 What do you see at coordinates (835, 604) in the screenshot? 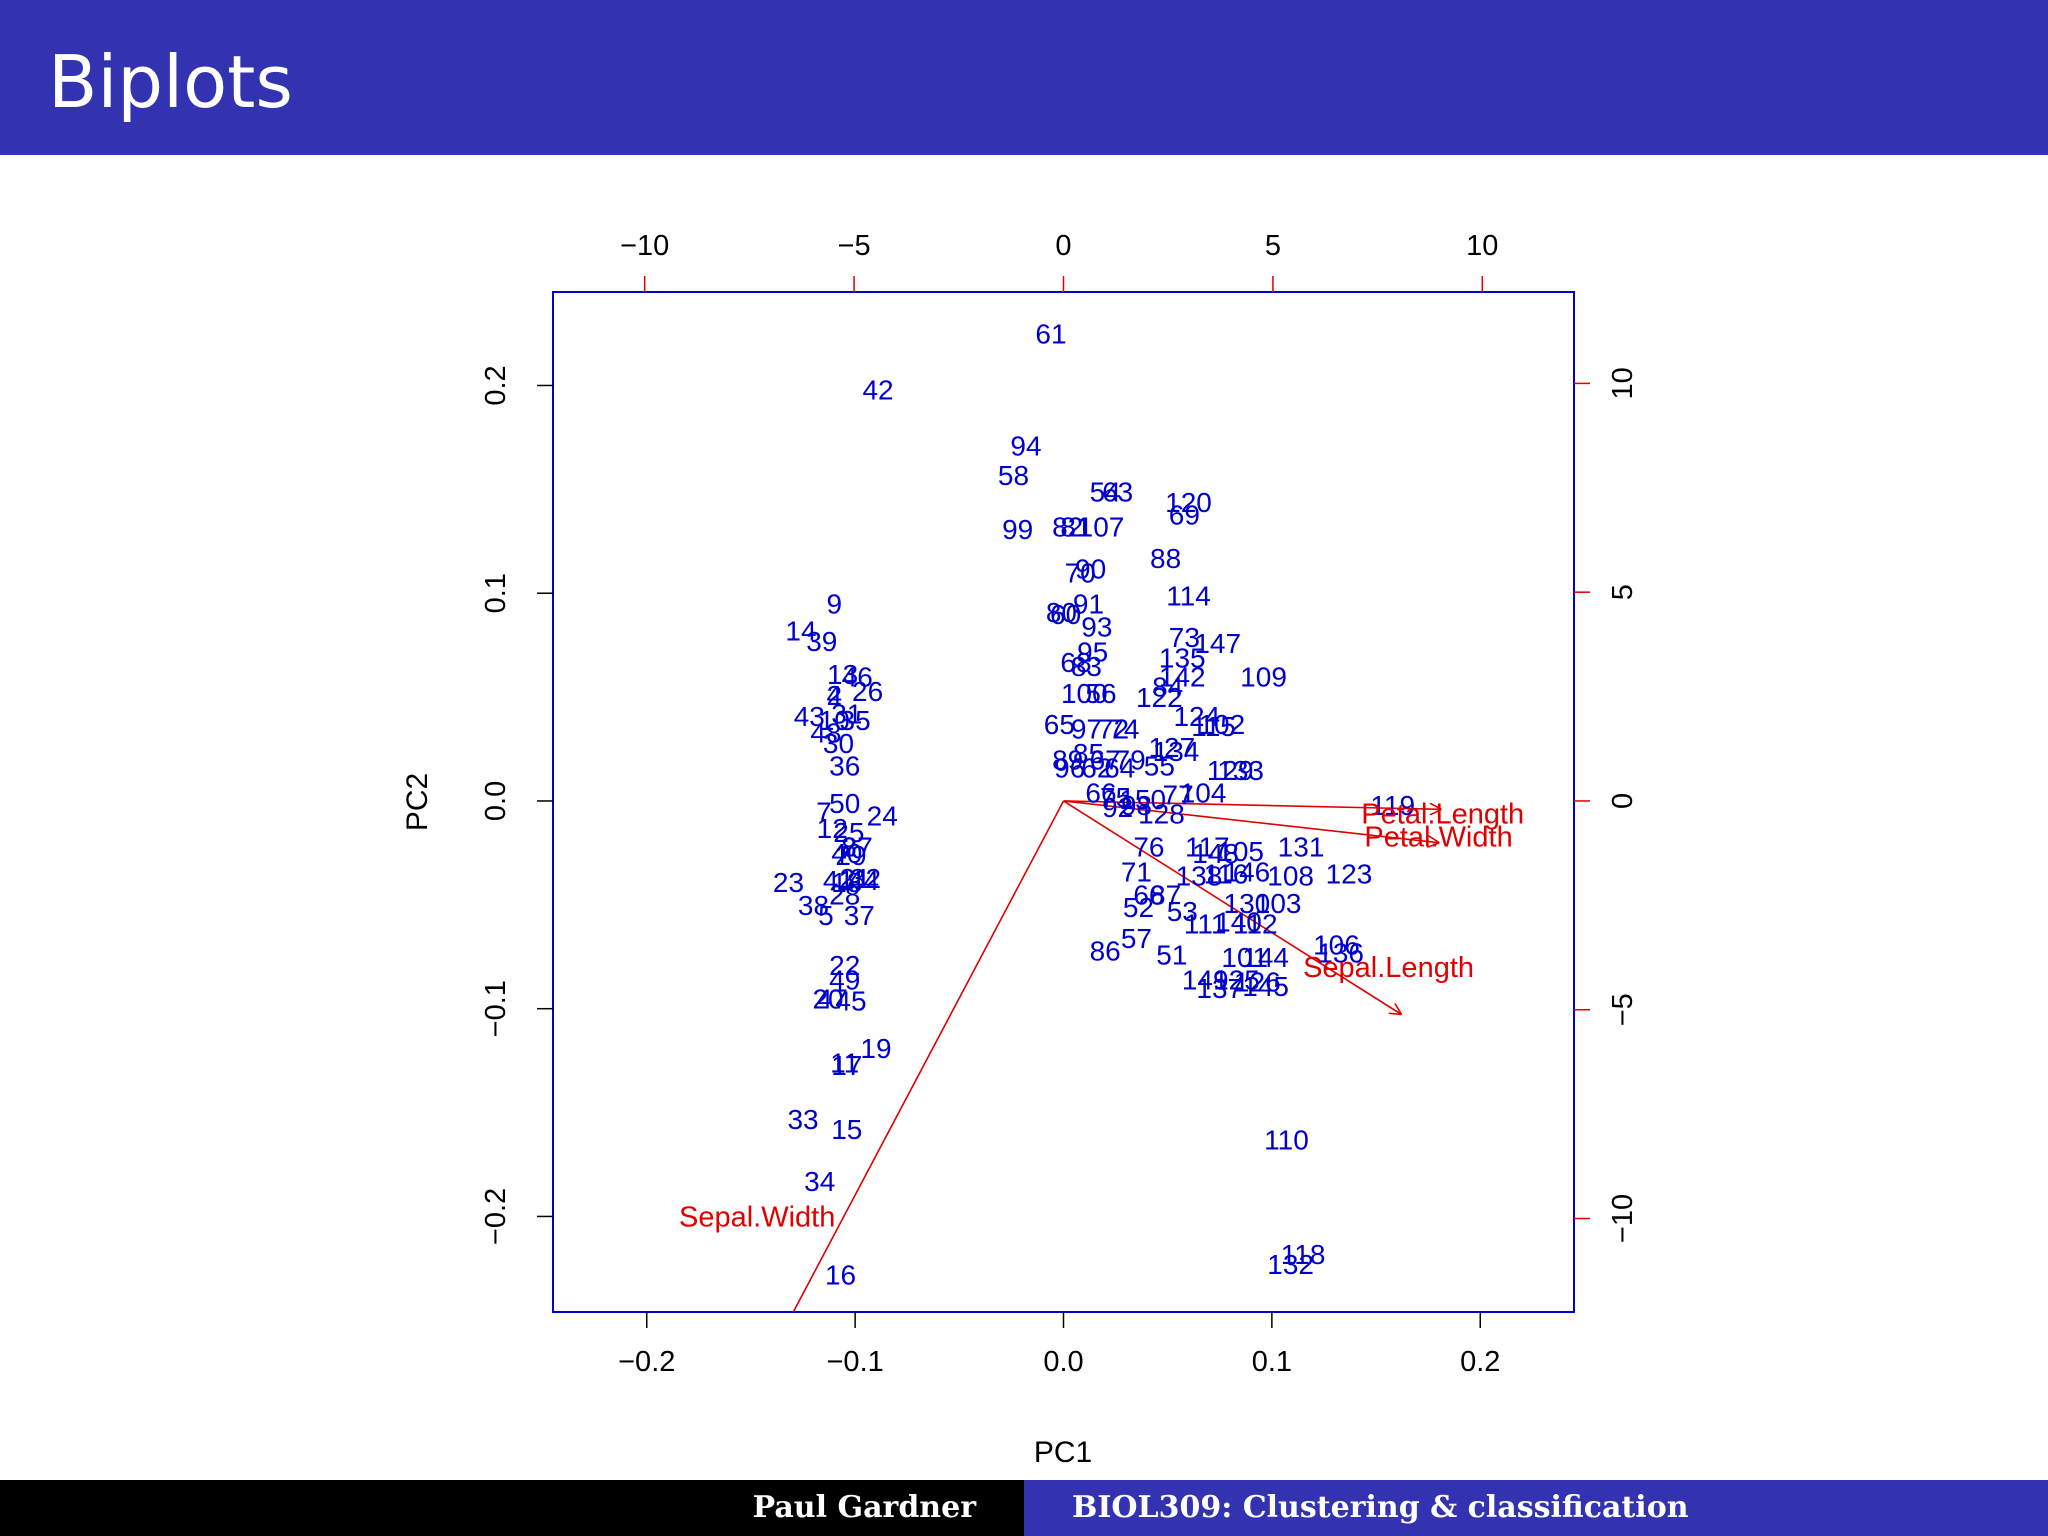
I see `data-point-label: 9` at bounding box center [835, 604].